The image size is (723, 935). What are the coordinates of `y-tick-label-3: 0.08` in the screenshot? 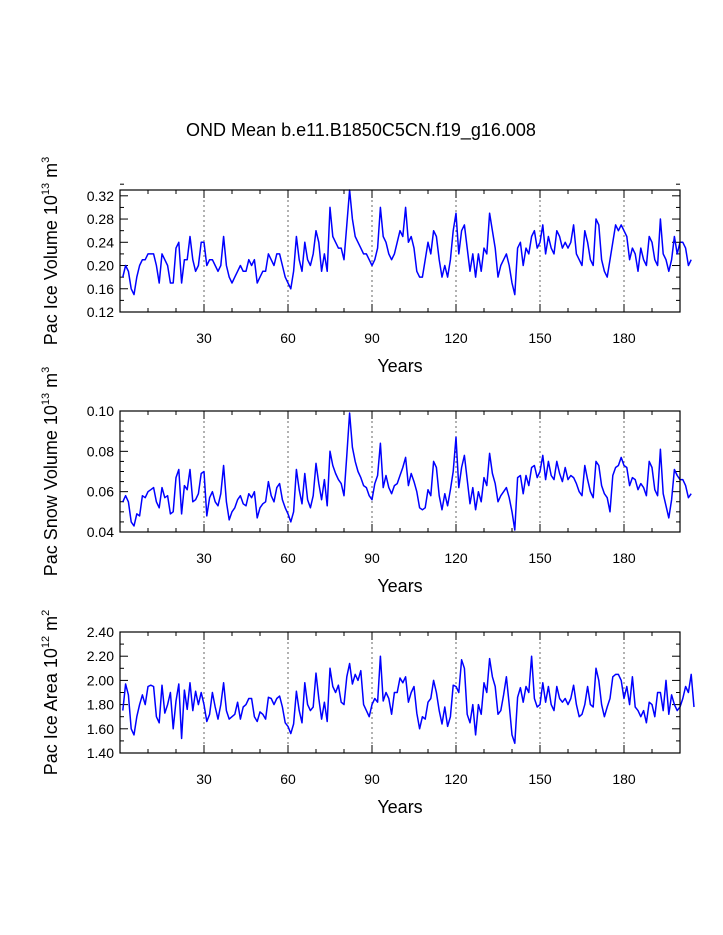 It's located at (100, 451).